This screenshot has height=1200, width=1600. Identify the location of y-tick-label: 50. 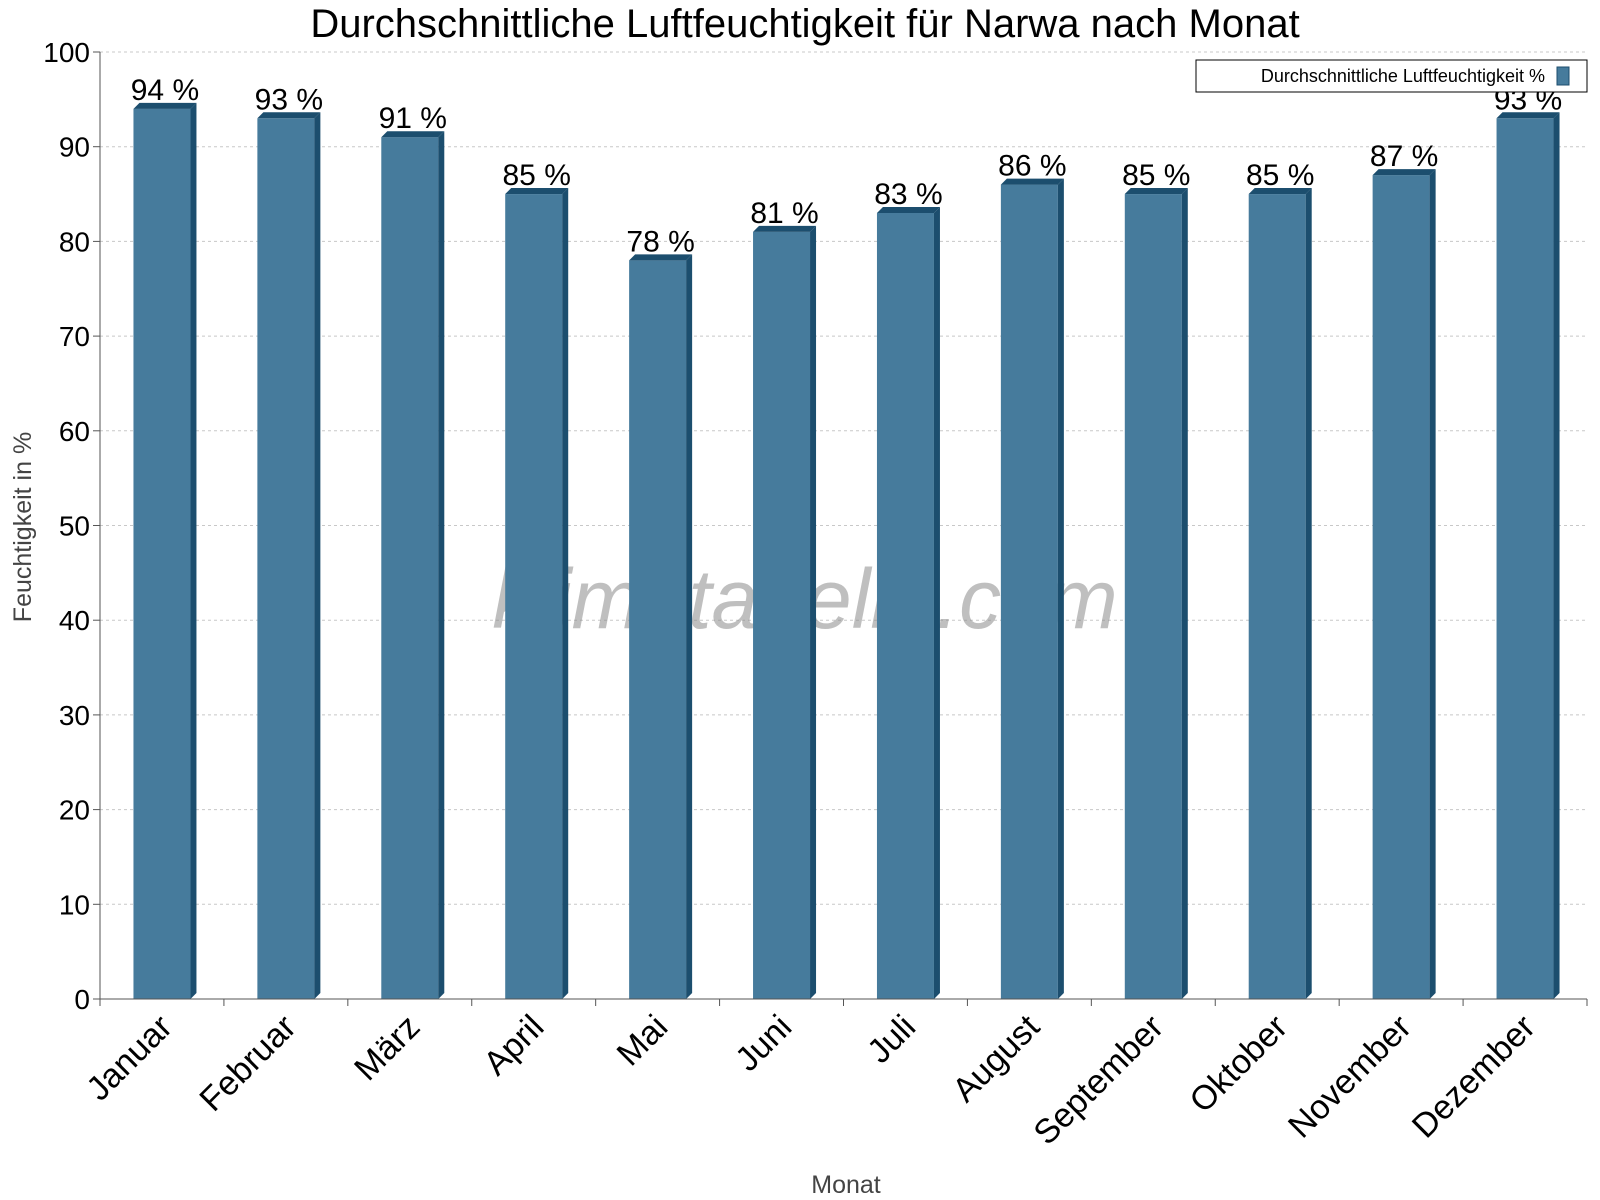
(74, 526).